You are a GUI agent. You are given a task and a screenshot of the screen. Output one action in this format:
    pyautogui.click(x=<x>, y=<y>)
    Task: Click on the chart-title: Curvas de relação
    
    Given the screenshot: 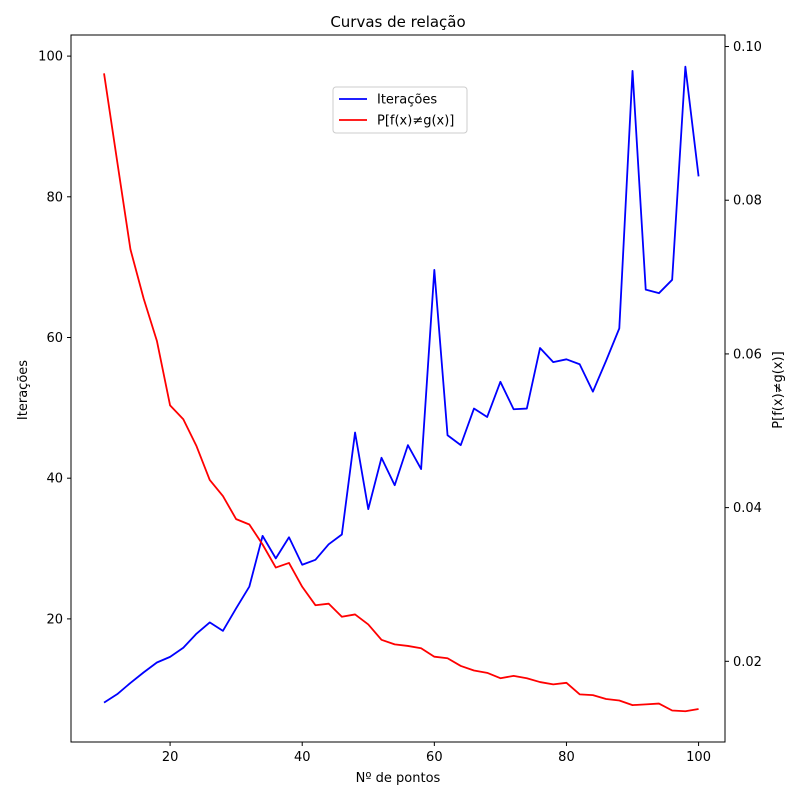 What is the action you would take?
    pyautogui.click(x=397, y=22)
    